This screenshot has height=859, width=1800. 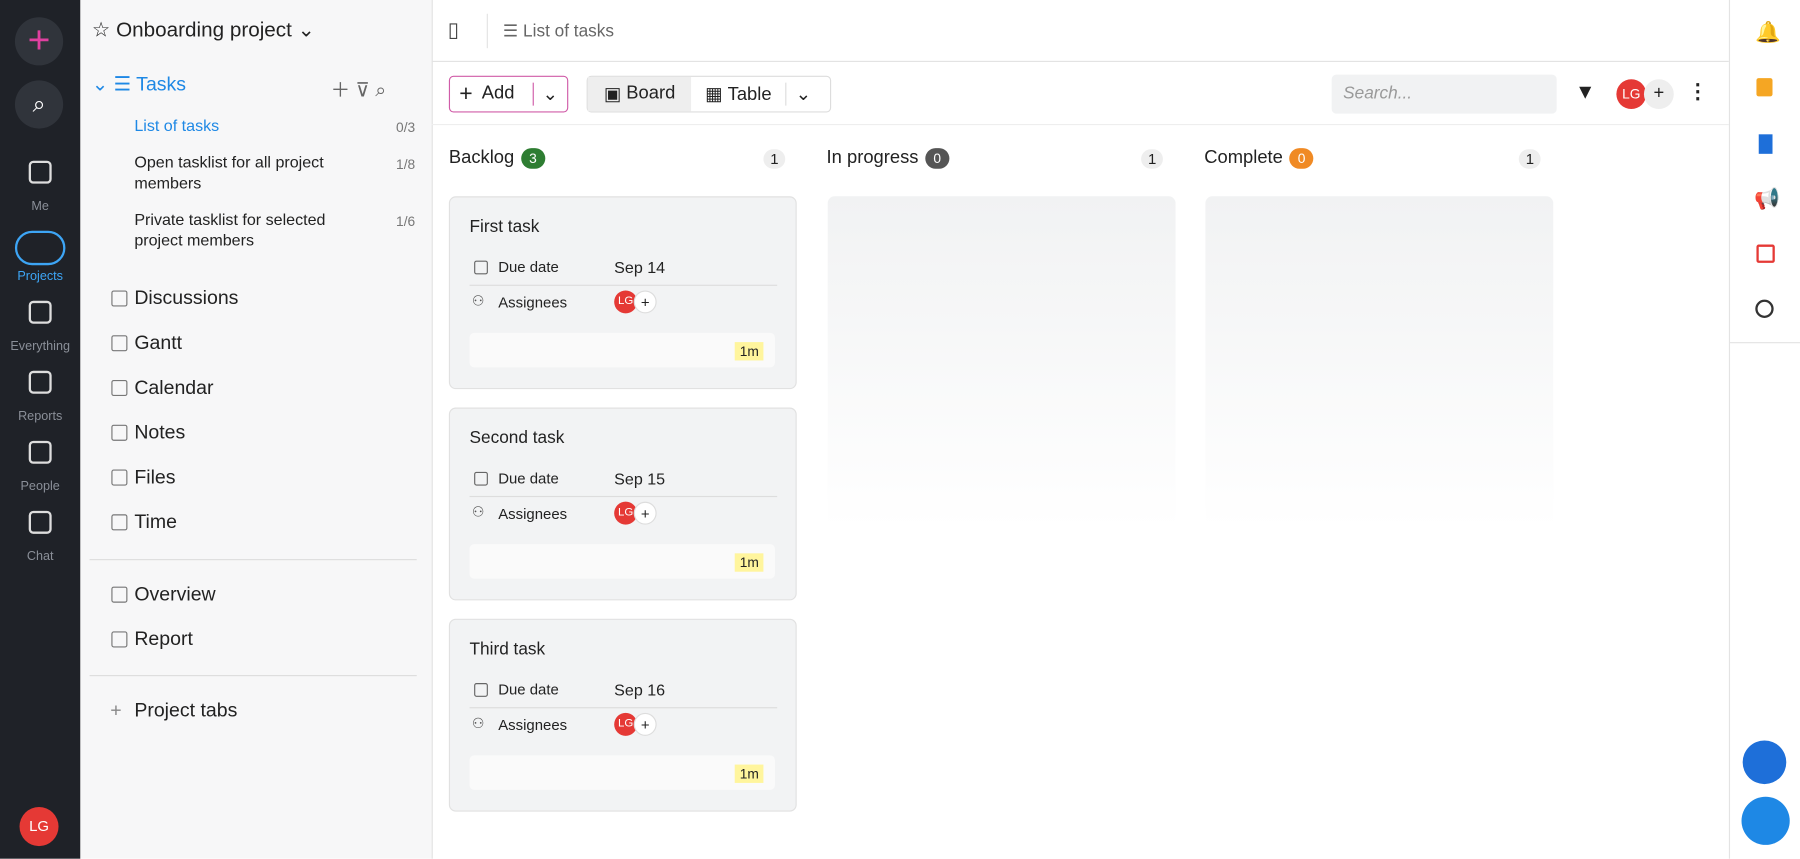 What do you see at coordinates (1767, 199) in the screenshot?
I see `announce-icon: 📢` at bounding box center [1767, 199].